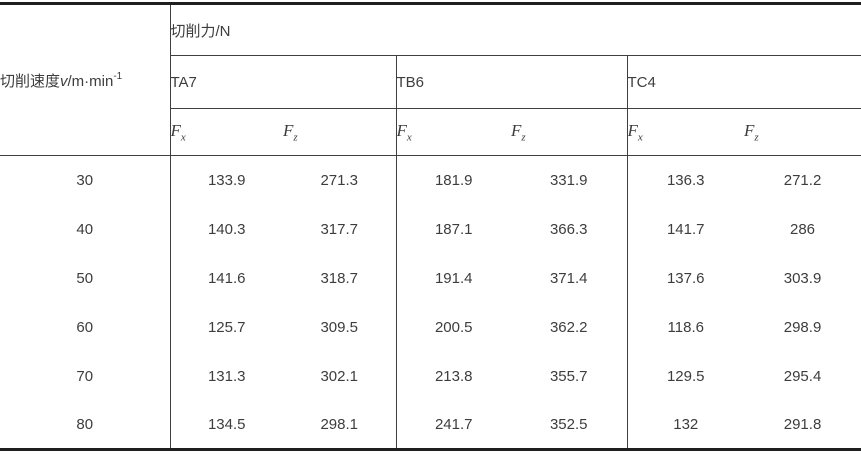 The height and width of the screenshot is (459, 861). I want to click on speed-unit: /m·min, so click(90, 81).